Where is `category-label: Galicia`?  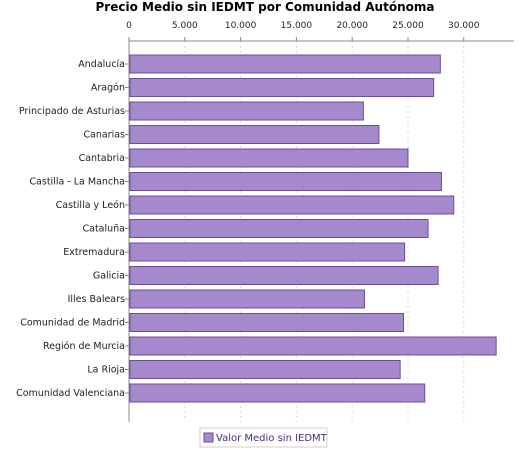 category-label: Galicia is located at coordinates (109, 276).